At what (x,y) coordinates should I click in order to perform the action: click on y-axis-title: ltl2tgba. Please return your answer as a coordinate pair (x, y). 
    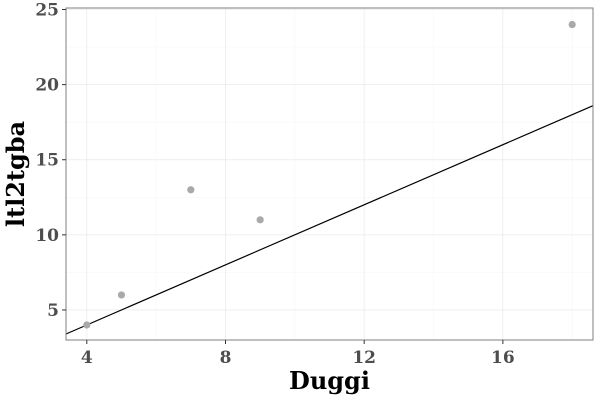
    Looking at the image, I should click on (15, 174).